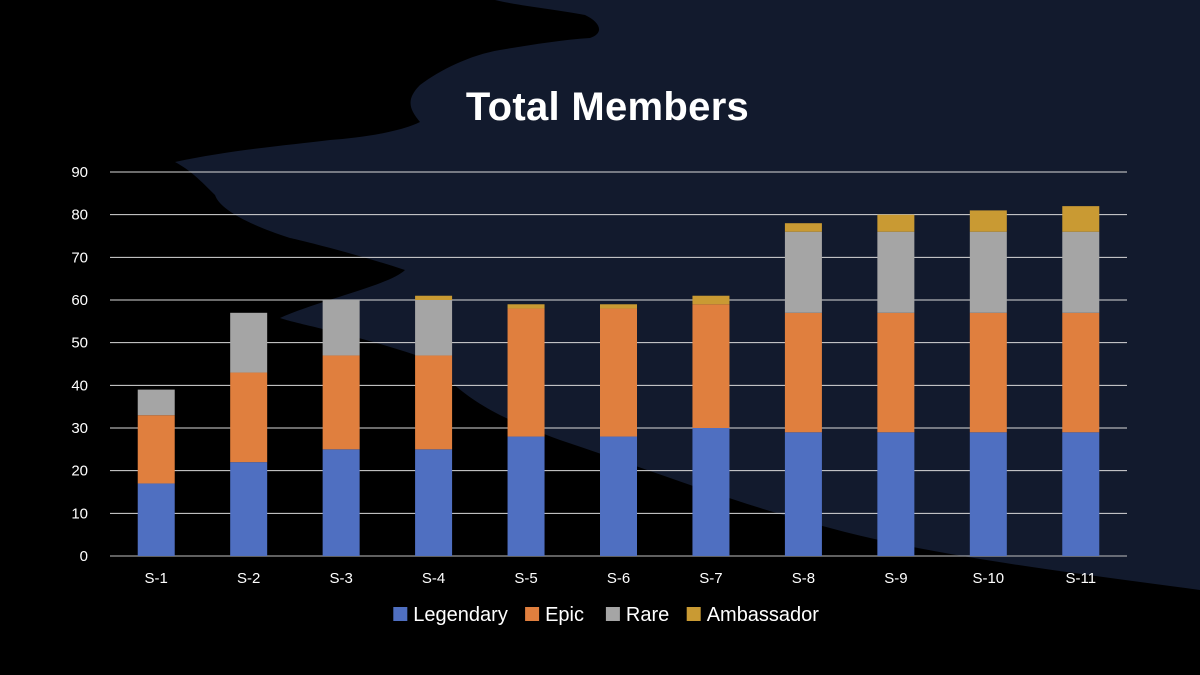  I want to click on y-tick-label: 10, so click(79, 513).